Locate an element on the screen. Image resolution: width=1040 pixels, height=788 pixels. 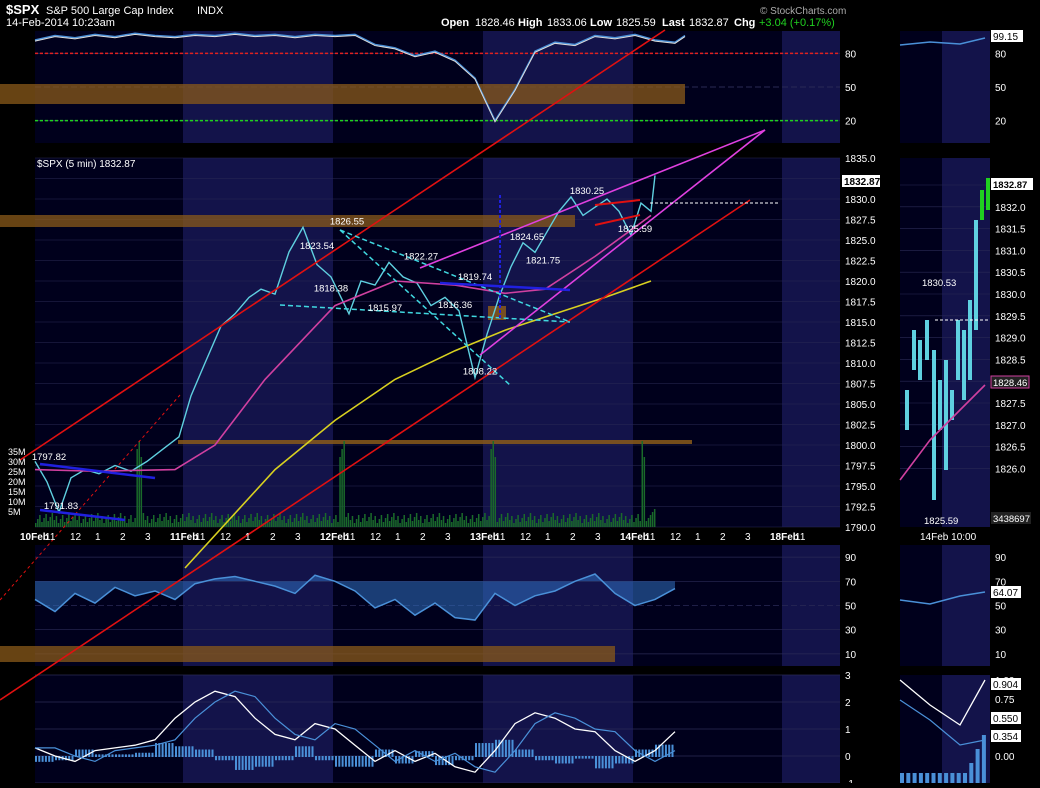
top-tick-80: 80 is located at coordinates (851, 54).